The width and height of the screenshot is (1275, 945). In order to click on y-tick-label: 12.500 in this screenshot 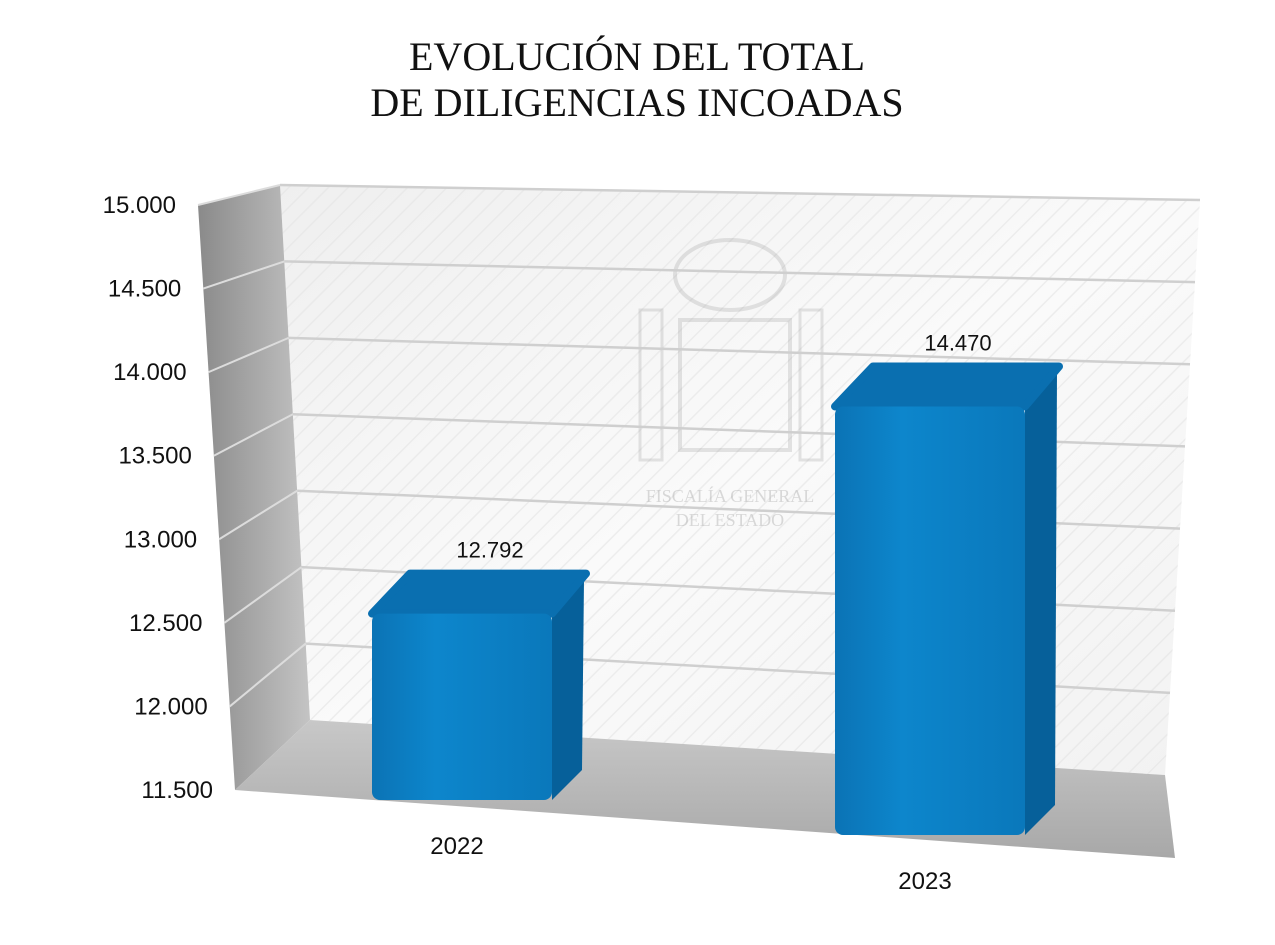, I will do `click(165, 623)`.